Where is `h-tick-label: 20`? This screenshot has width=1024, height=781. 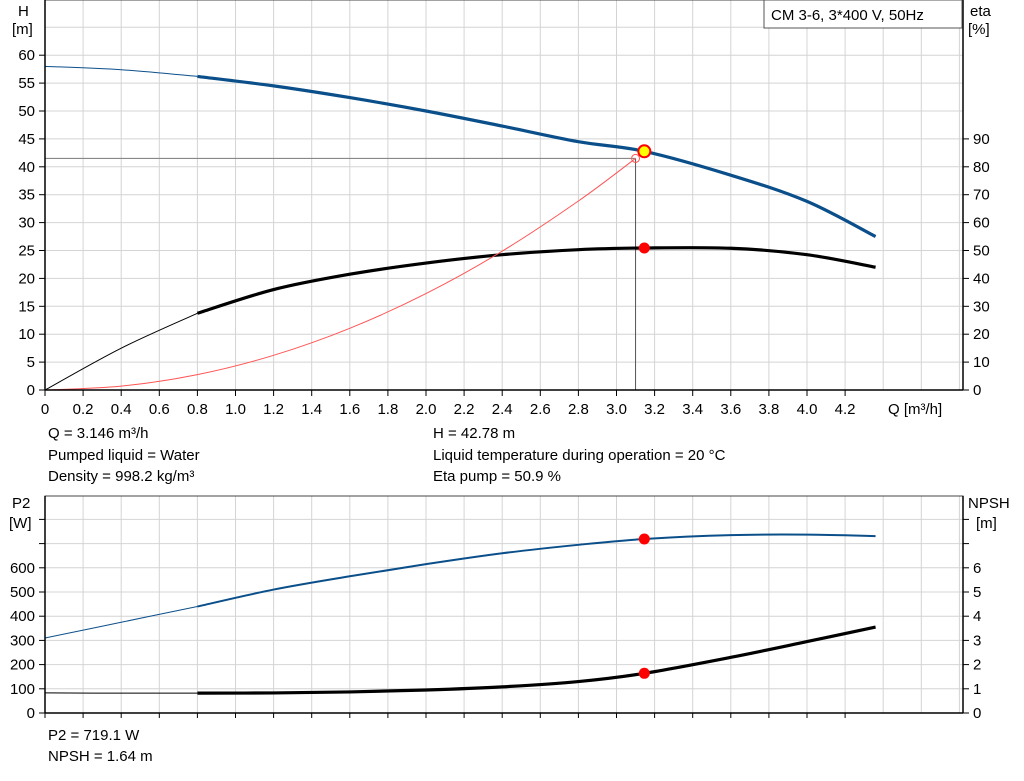
h-tick-label: 20 is located at coordinates (26, 278).